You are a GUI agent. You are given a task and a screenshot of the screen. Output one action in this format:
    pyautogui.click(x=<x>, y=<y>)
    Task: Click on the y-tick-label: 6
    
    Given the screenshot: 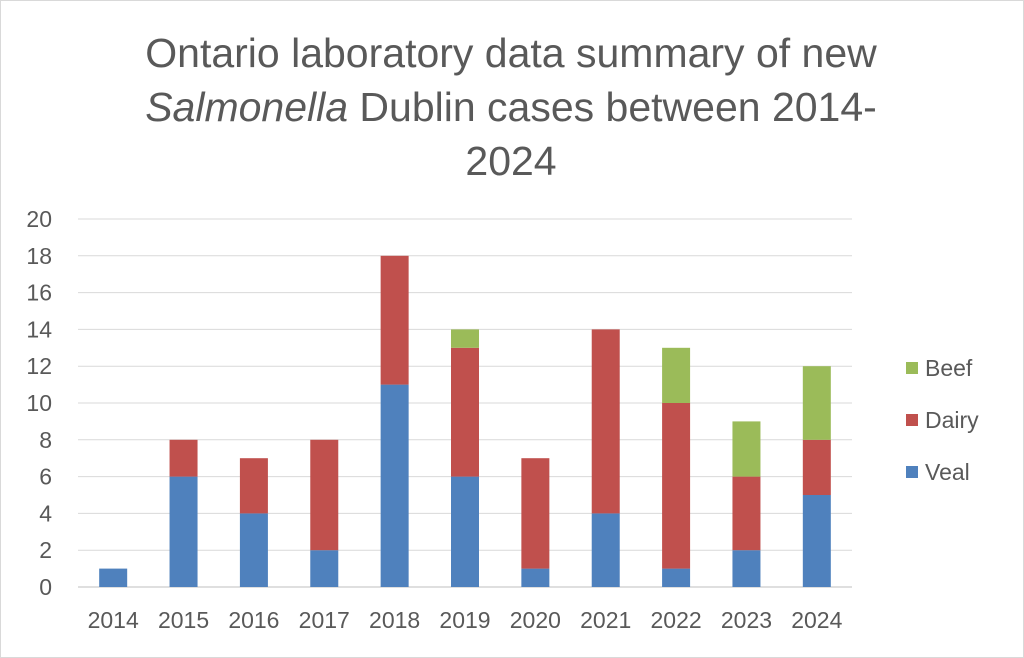 What is the action you would take?
    pyautogui.click(x=45, y=477)
    